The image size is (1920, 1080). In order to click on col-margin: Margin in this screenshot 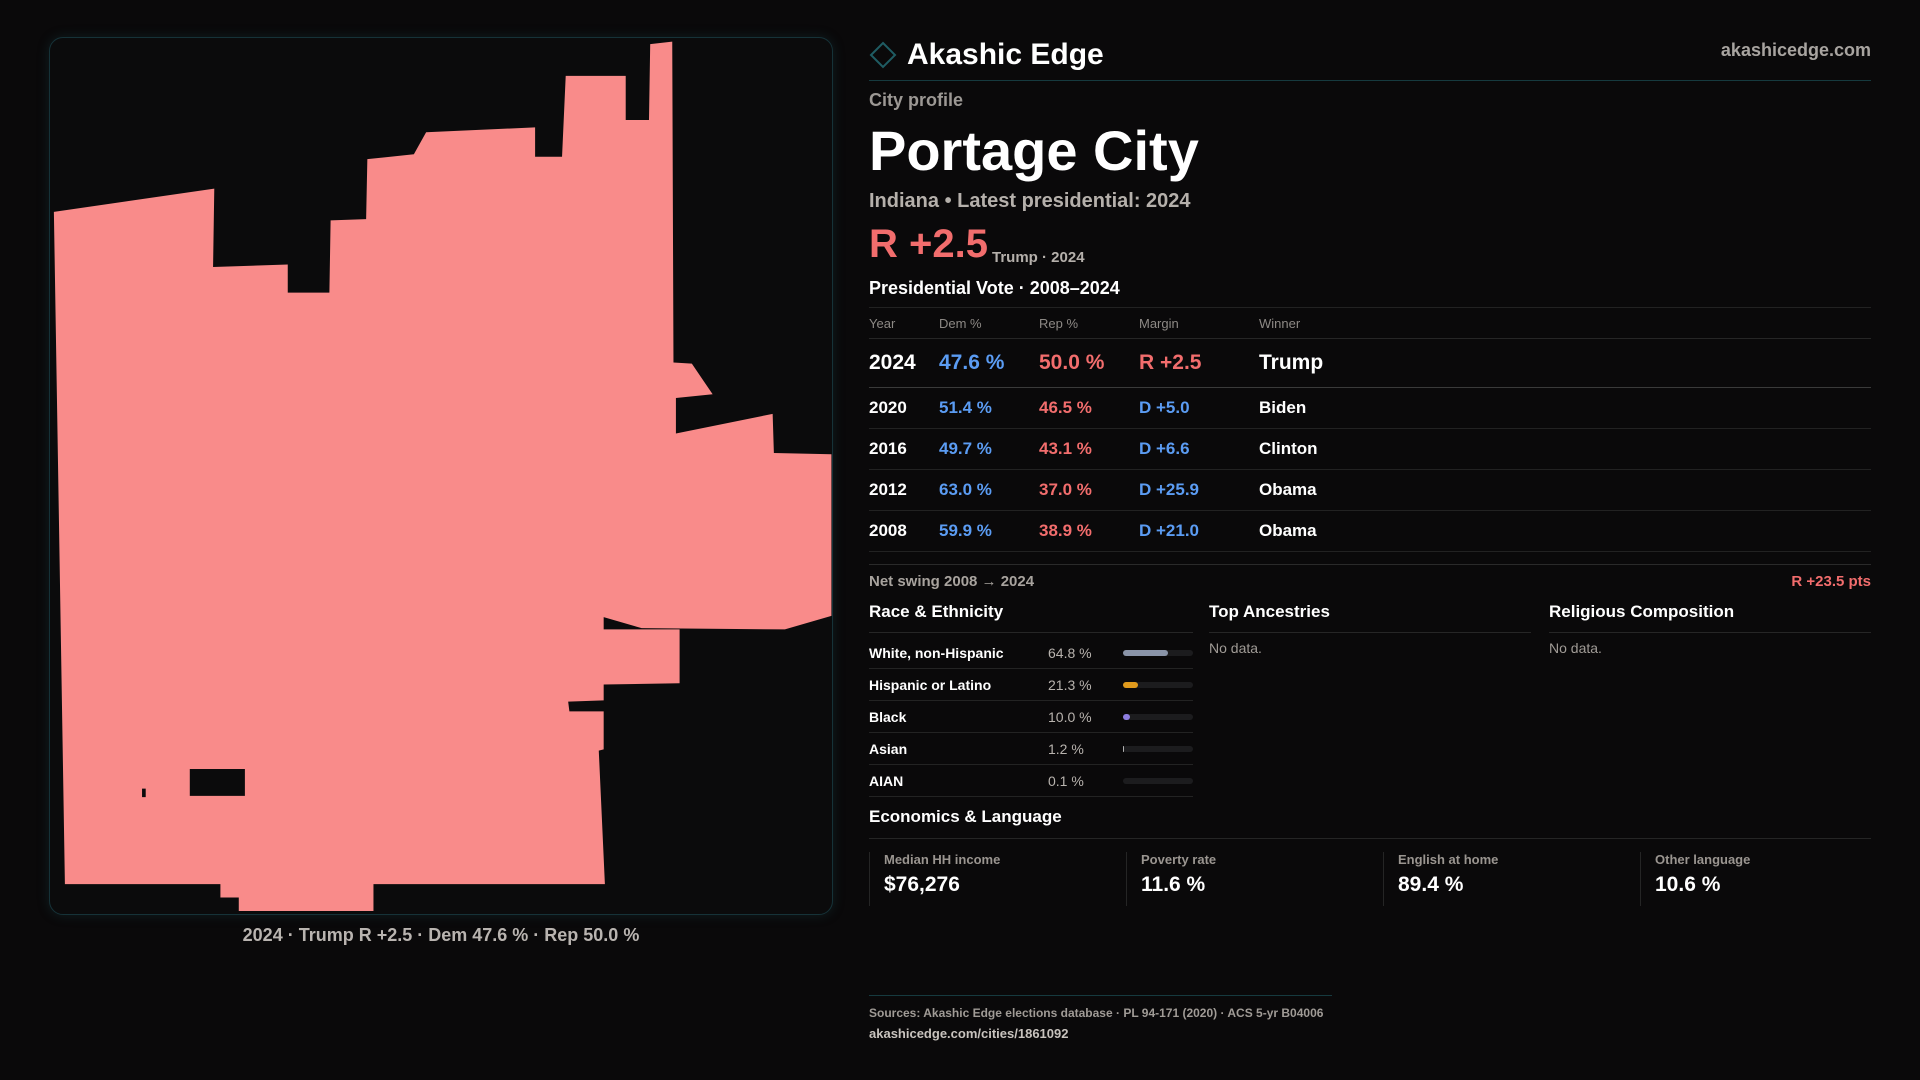, I will do `click(1199, 323)`.